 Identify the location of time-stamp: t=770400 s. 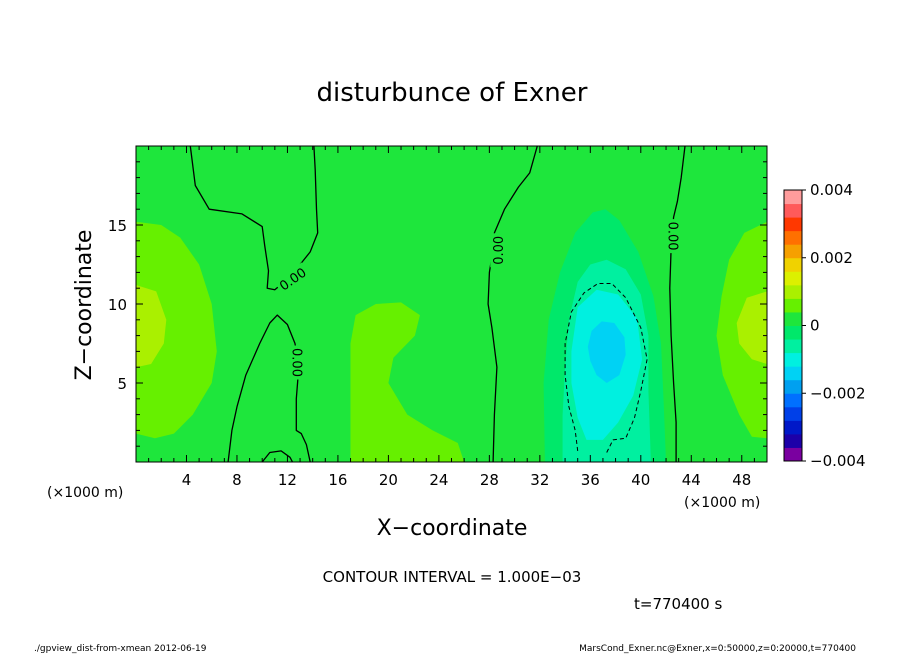
(678, 604).